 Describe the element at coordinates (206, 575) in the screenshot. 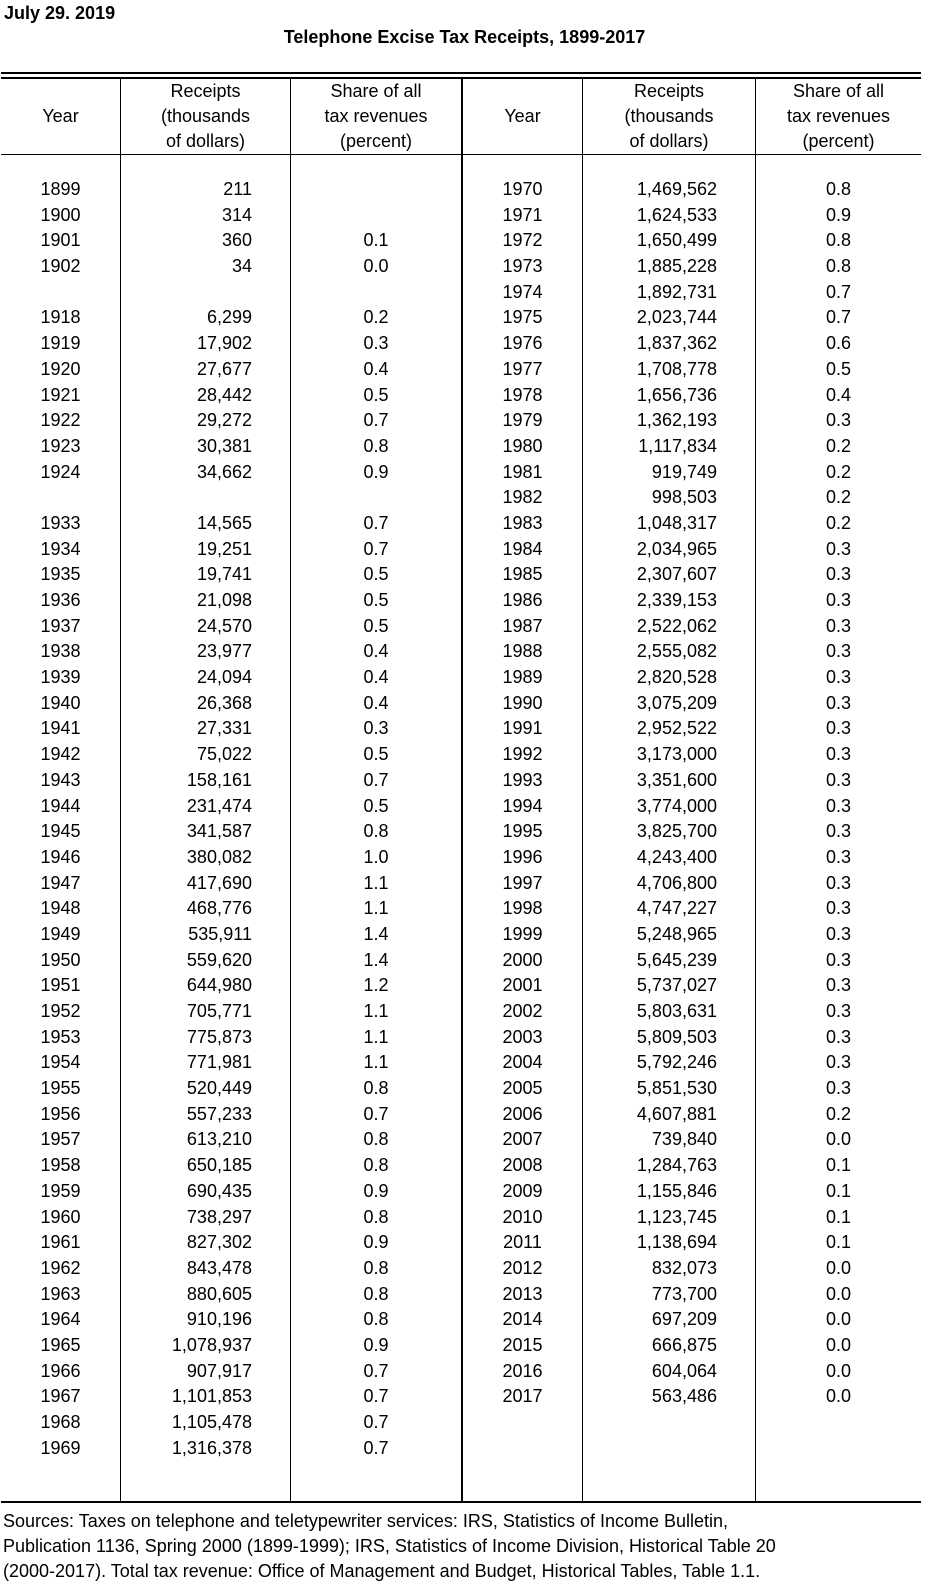

I see `receipts-cell: 19,741` at that location.